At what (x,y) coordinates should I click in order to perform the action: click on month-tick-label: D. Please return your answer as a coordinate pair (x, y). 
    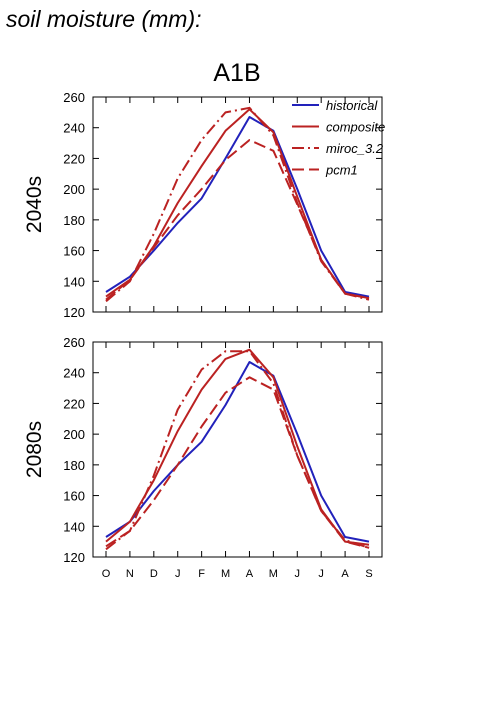
    Looking at the image, I should click on (154, 574).